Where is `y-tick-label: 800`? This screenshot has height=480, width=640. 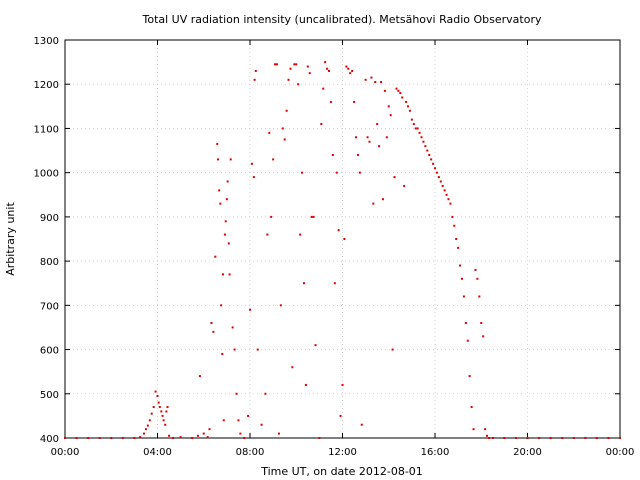 y-tick-label: 800 is located at coordinates (49, 262).